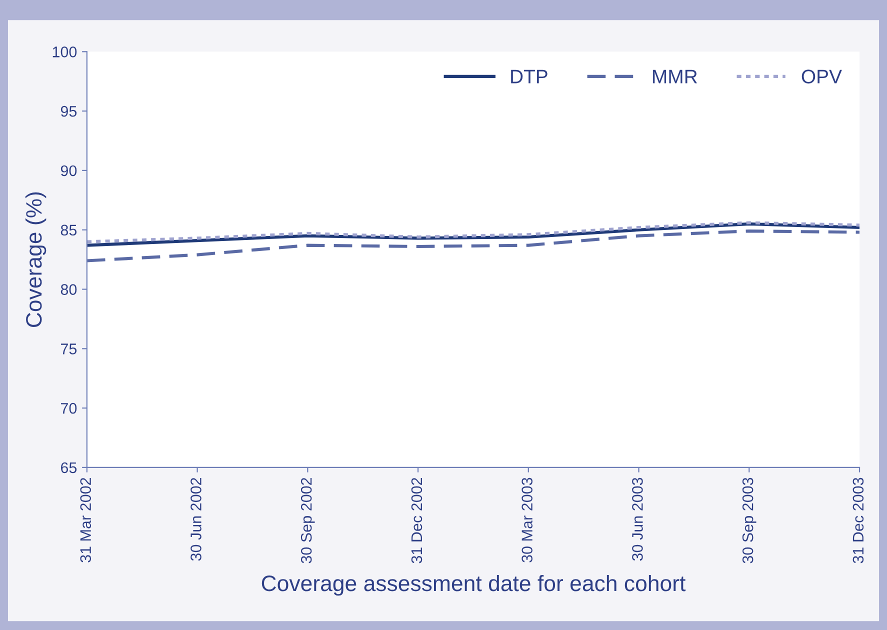  Describe the element at coordinates (527, 520) in the screenshot. I see `x-tick-label: 30 Mar 2003` at that location.